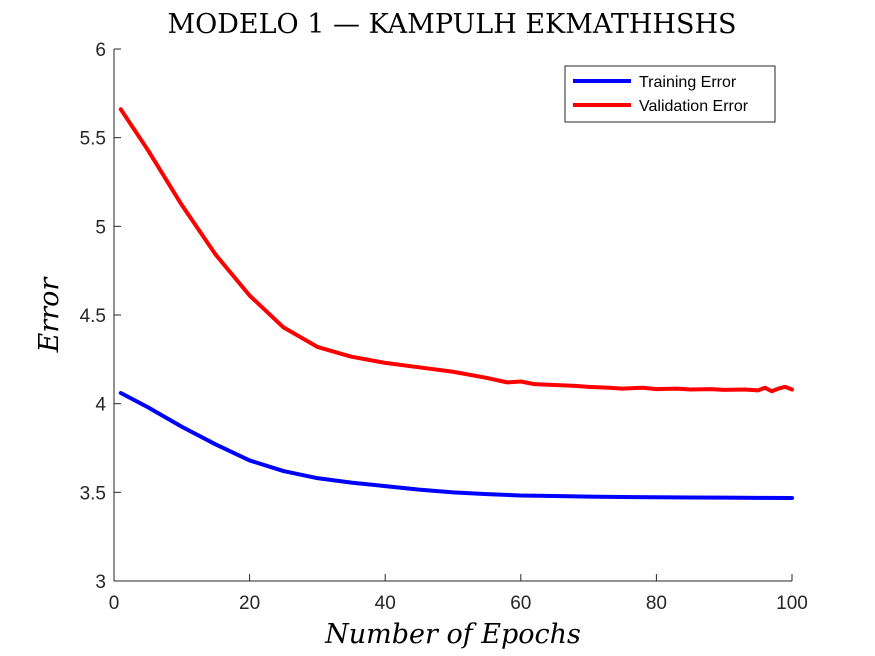 Image resolution: width=875 pixels, height=656 pixels. I want to click on x-tick-label: 40, so click(385, 603).